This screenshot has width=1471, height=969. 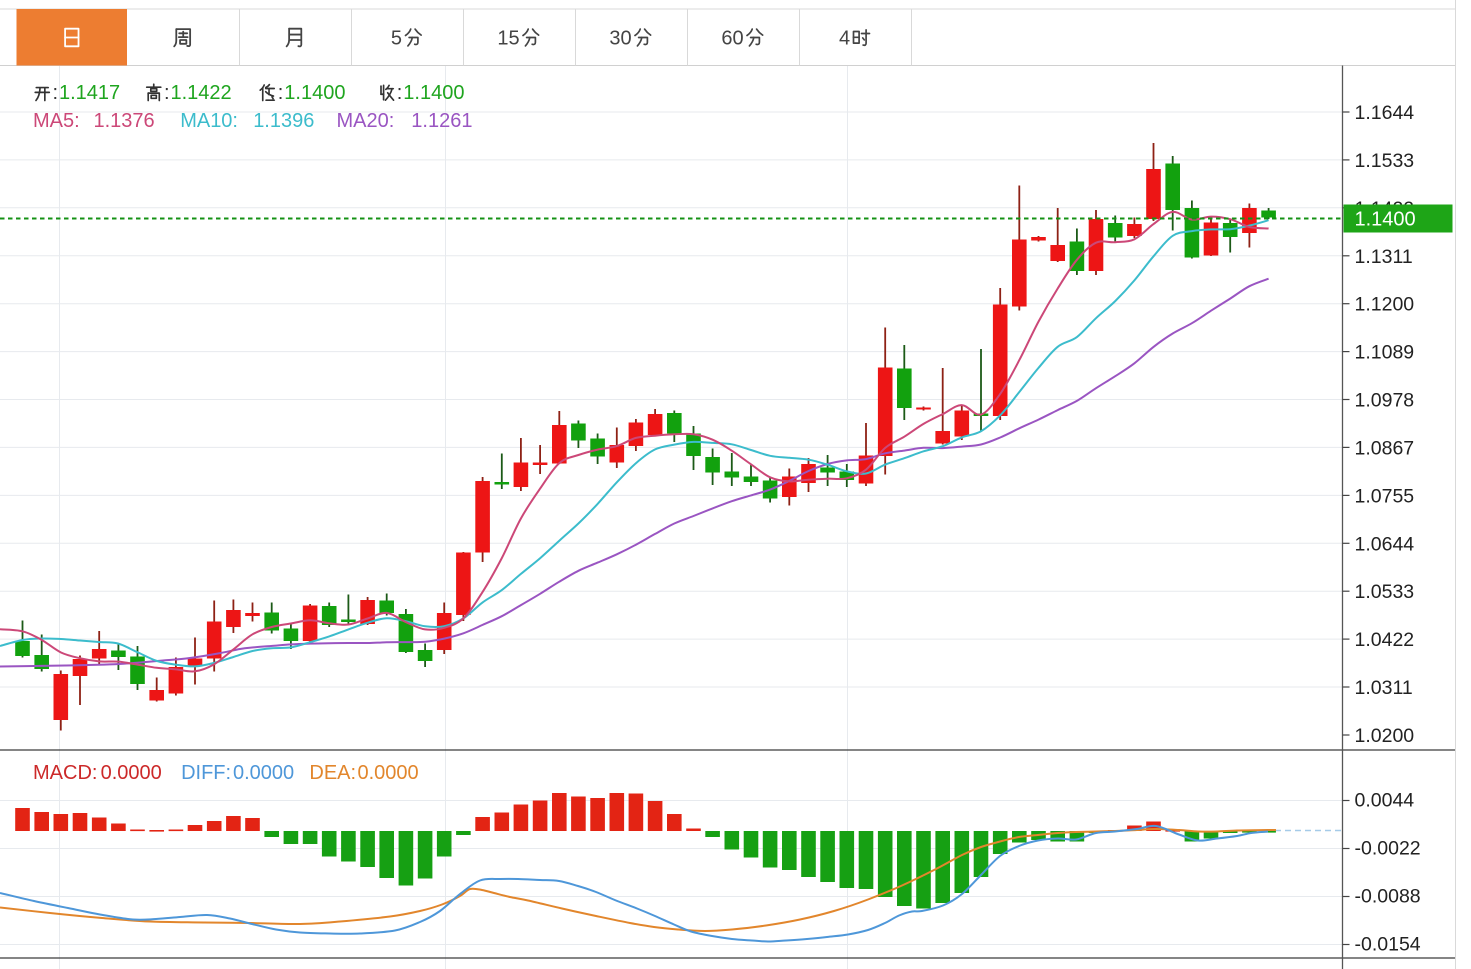 I want to click on svg-text: 1.1422, so click(x=201, y=93).